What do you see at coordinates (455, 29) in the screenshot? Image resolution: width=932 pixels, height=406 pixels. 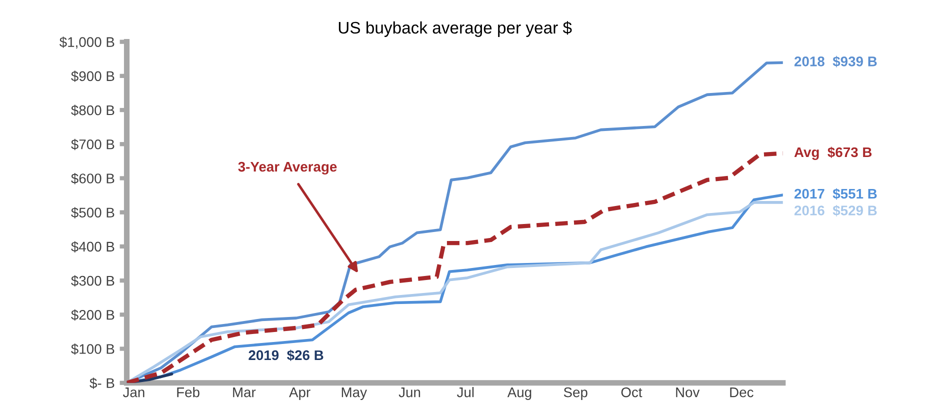 I see `chart-title: US buyback average per year $` at bounding box center [455, 29].